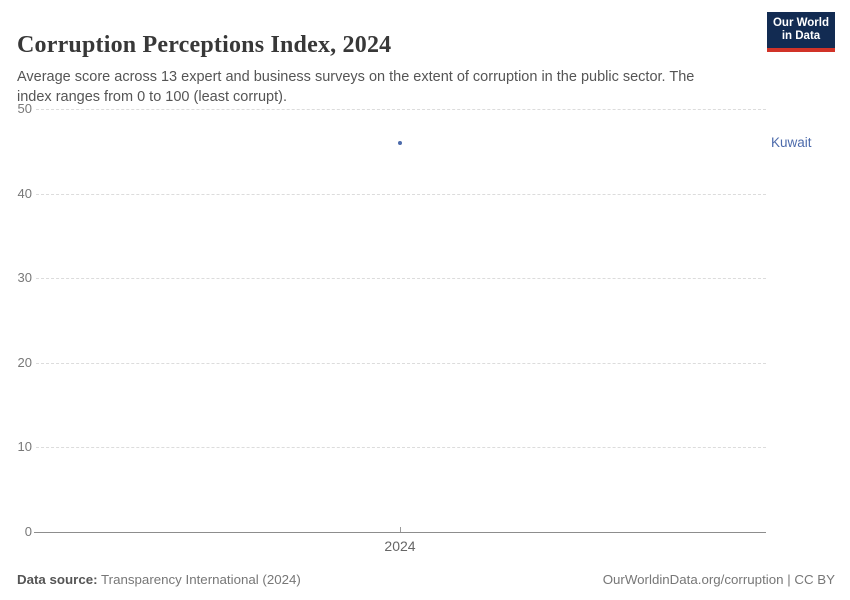  Describe the element at coordinates (791, 142) in the screenshot. I see `series-label-kuwait: Kuwait` at that location.